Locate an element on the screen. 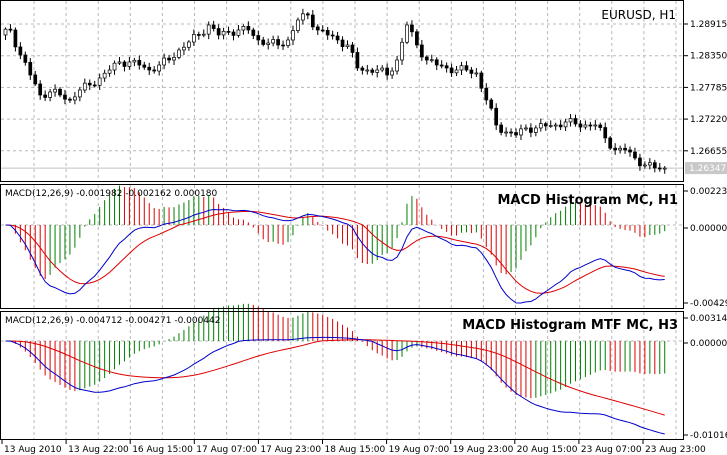 This screenshot has width=727, height=455. time-tick-label: 19 Aug 23:00 is located at coordinates (483, 450).